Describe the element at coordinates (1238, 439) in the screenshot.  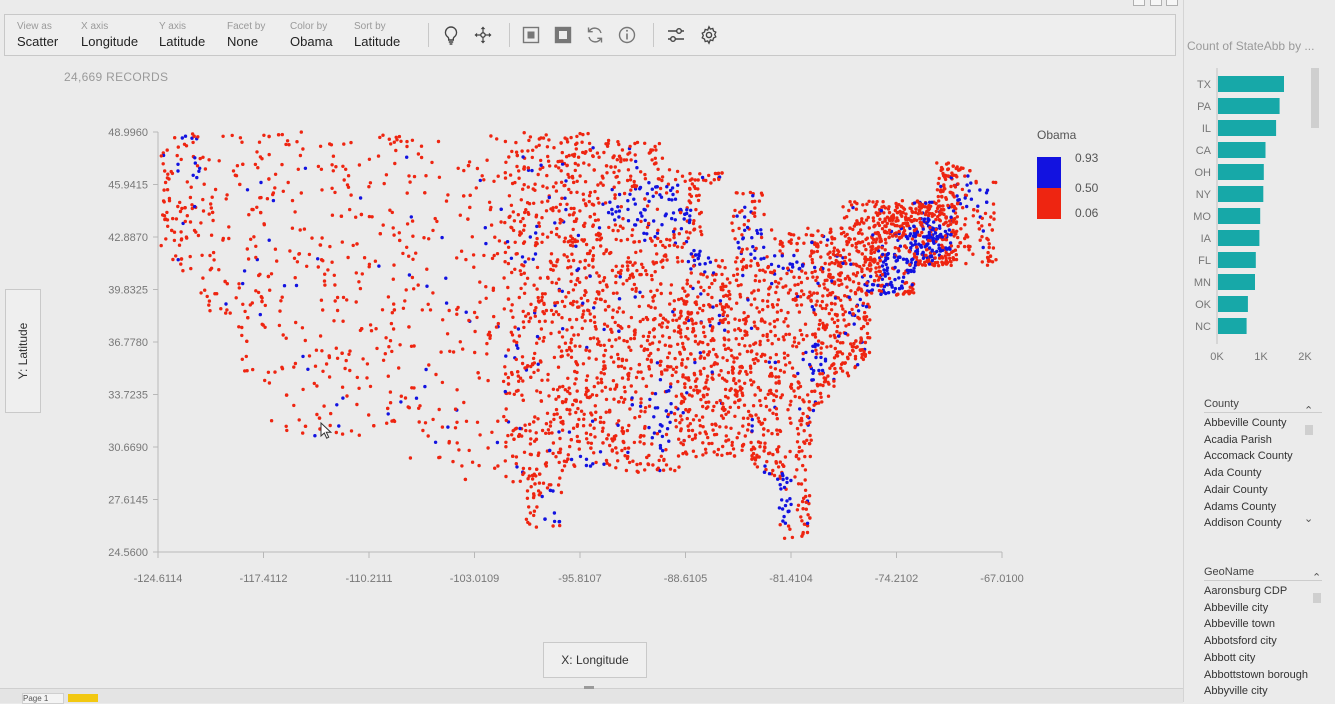
I see `county-item: Acadia Parish` at that location.